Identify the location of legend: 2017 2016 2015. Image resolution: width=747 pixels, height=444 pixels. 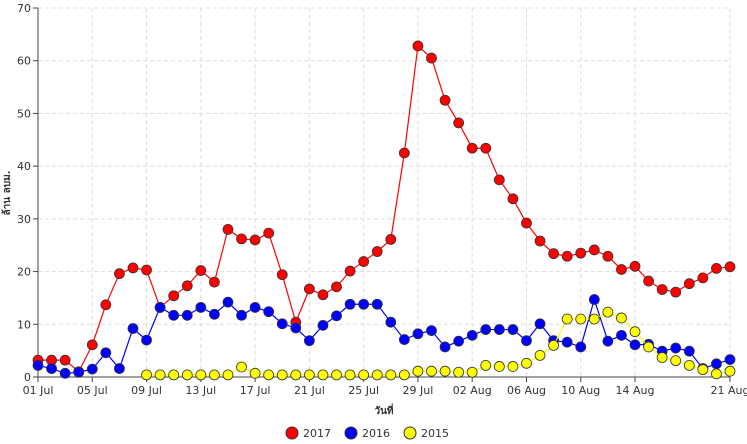
(367, 433).